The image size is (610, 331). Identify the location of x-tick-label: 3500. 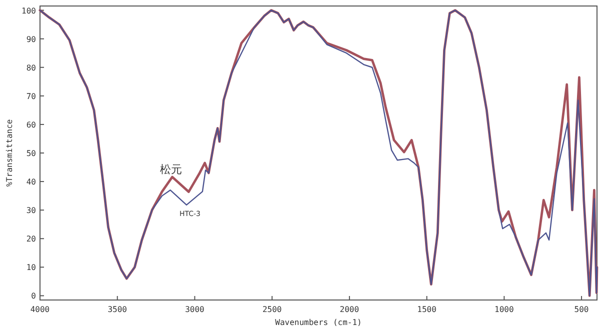
(118, 309).